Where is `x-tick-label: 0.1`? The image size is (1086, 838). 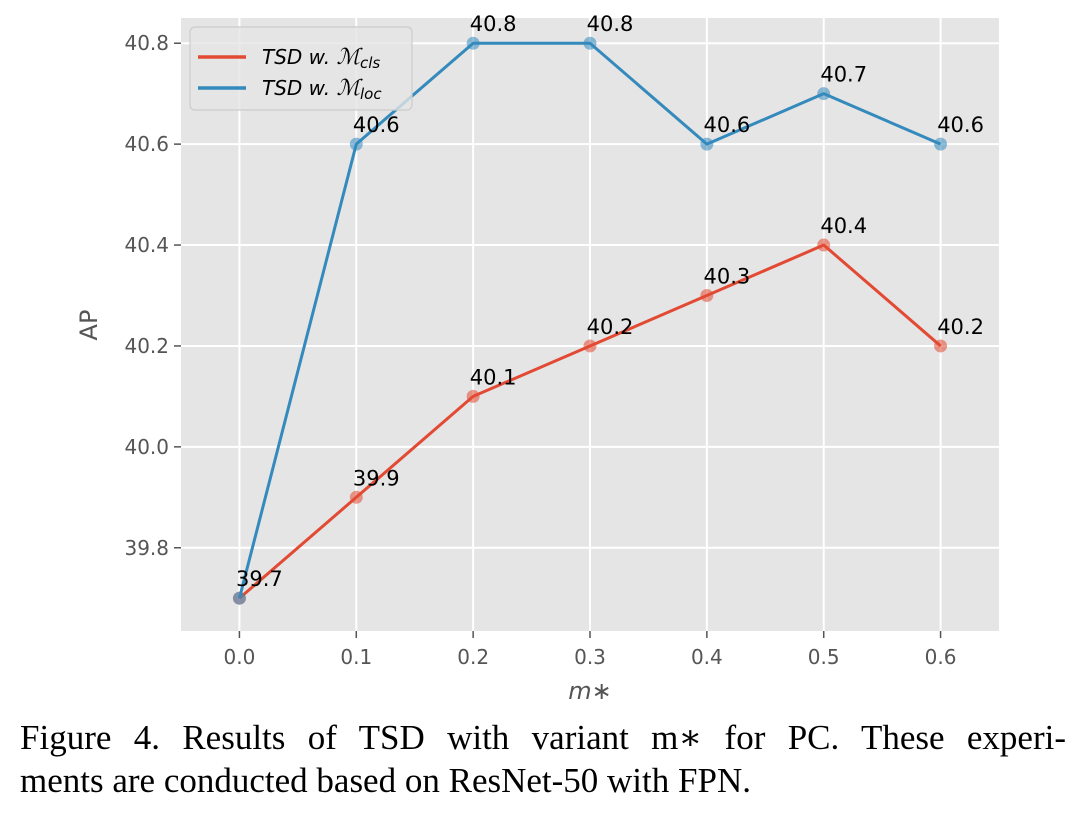
x-tick-label: 0.1 is located at coordinates (356, 657).